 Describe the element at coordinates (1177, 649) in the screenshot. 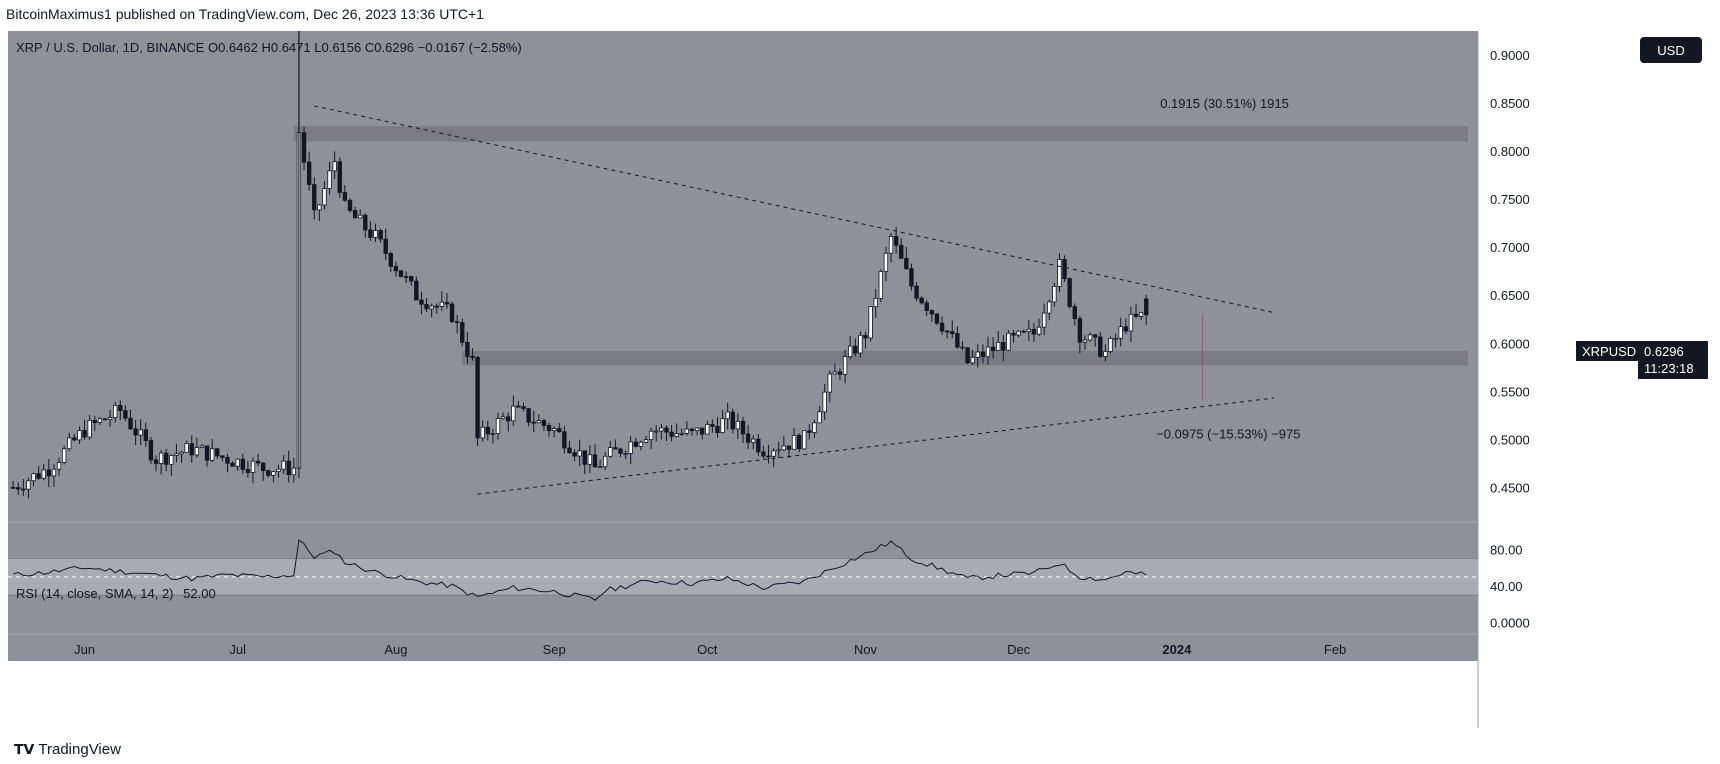

I see `time-tick-label: 2024` at that location.